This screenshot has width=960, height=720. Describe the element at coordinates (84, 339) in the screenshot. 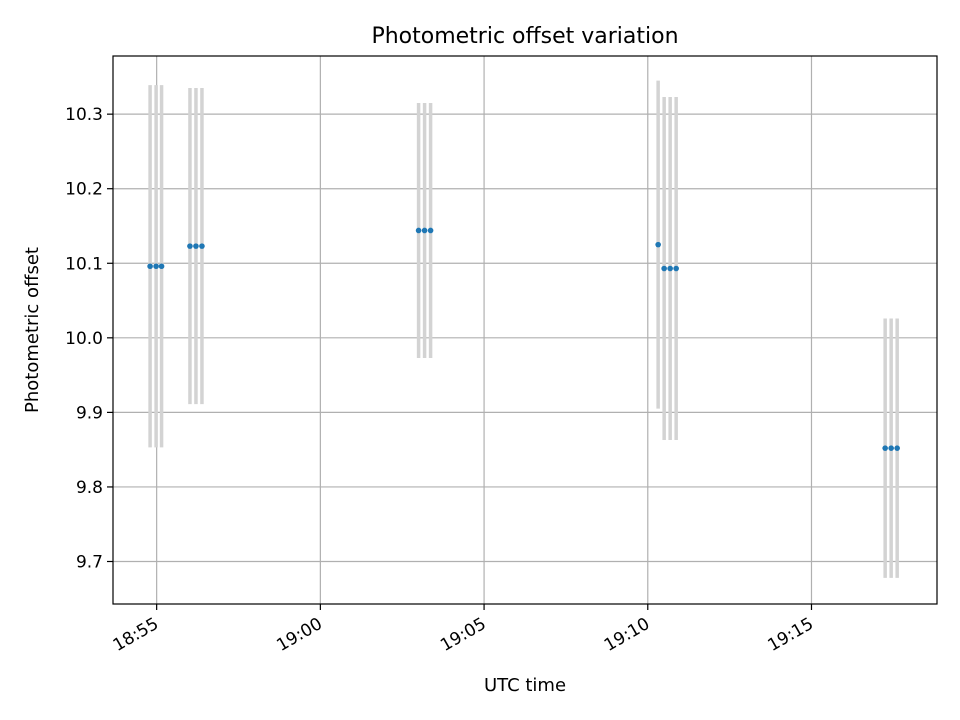

I see `y-tick-label: 10.0` at that location.